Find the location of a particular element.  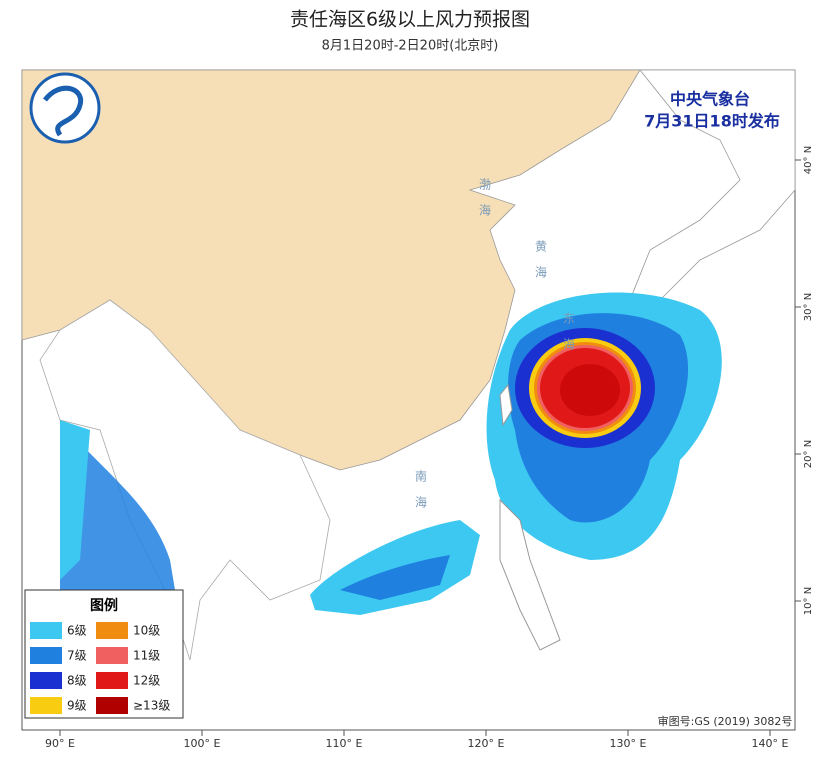

land-philippines is located at coordinates (530, 574).